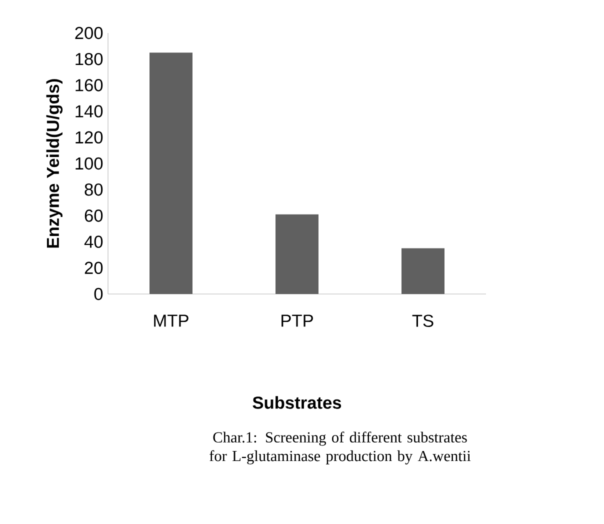 This screenshot has width=604, height=524. I want to click on y-tick-label: 120, so click(89, 137).